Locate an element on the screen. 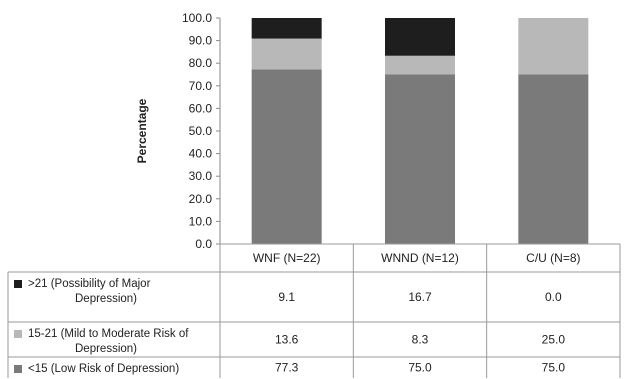  y-tick-label: 80.0 is located at coordinates (201, 63).